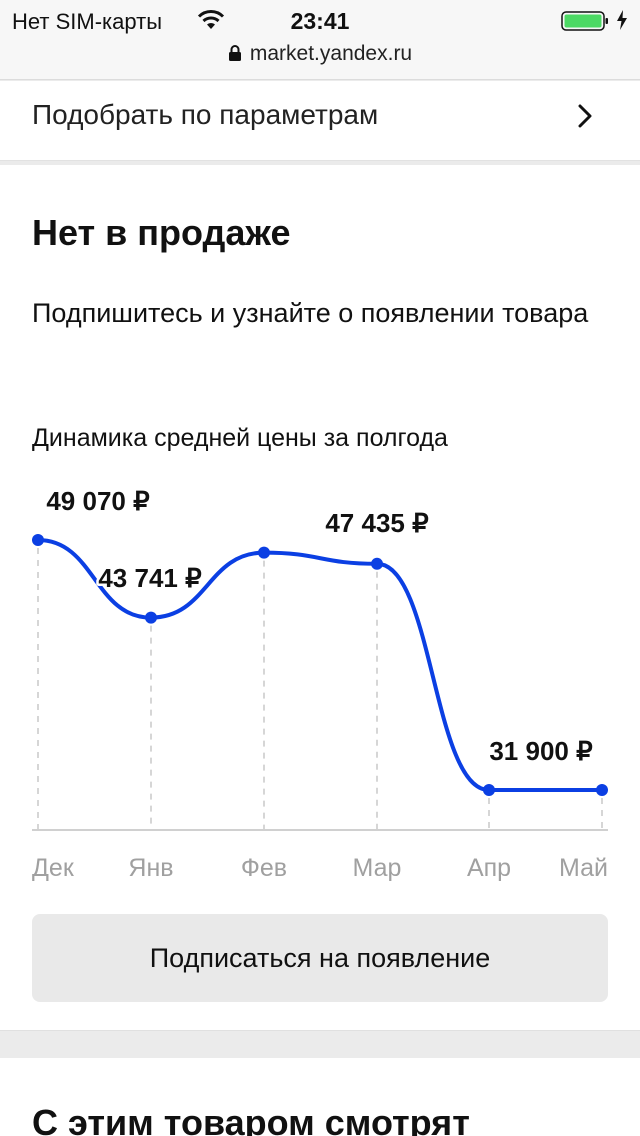  Describe the element at coordinates (87, 21) in the screenshot. I see `carrier-label: Нет SIM-карты` at that location.